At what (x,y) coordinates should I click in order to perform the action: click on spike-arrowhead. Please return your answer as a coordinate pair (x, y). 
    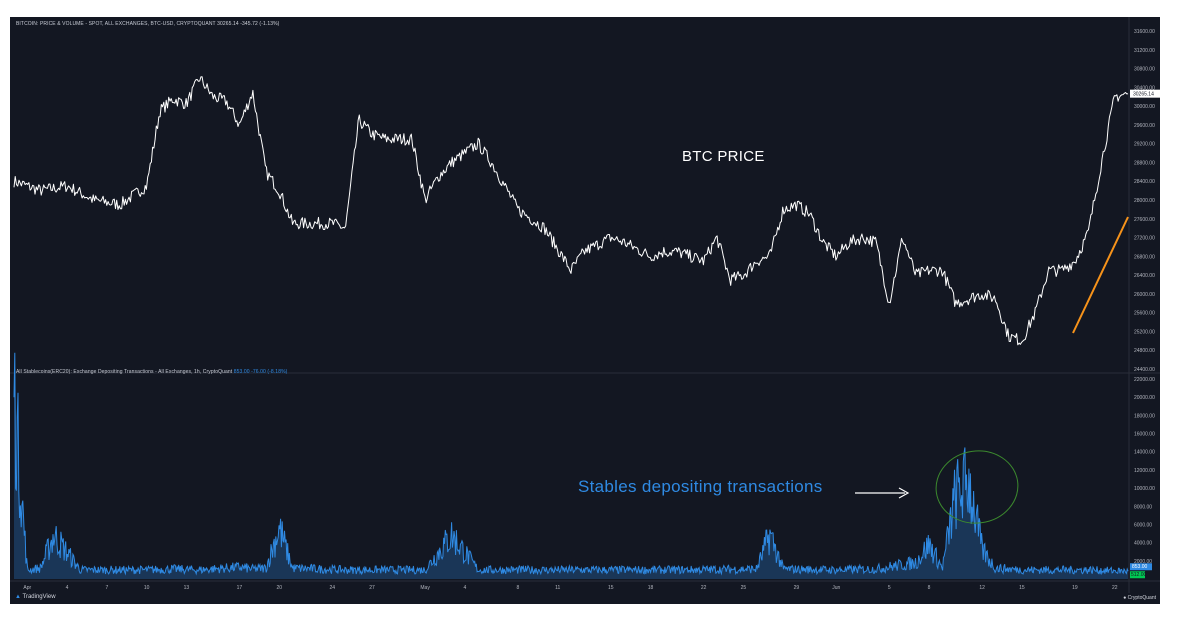
    Looking at the image, I should click on (904, 493).